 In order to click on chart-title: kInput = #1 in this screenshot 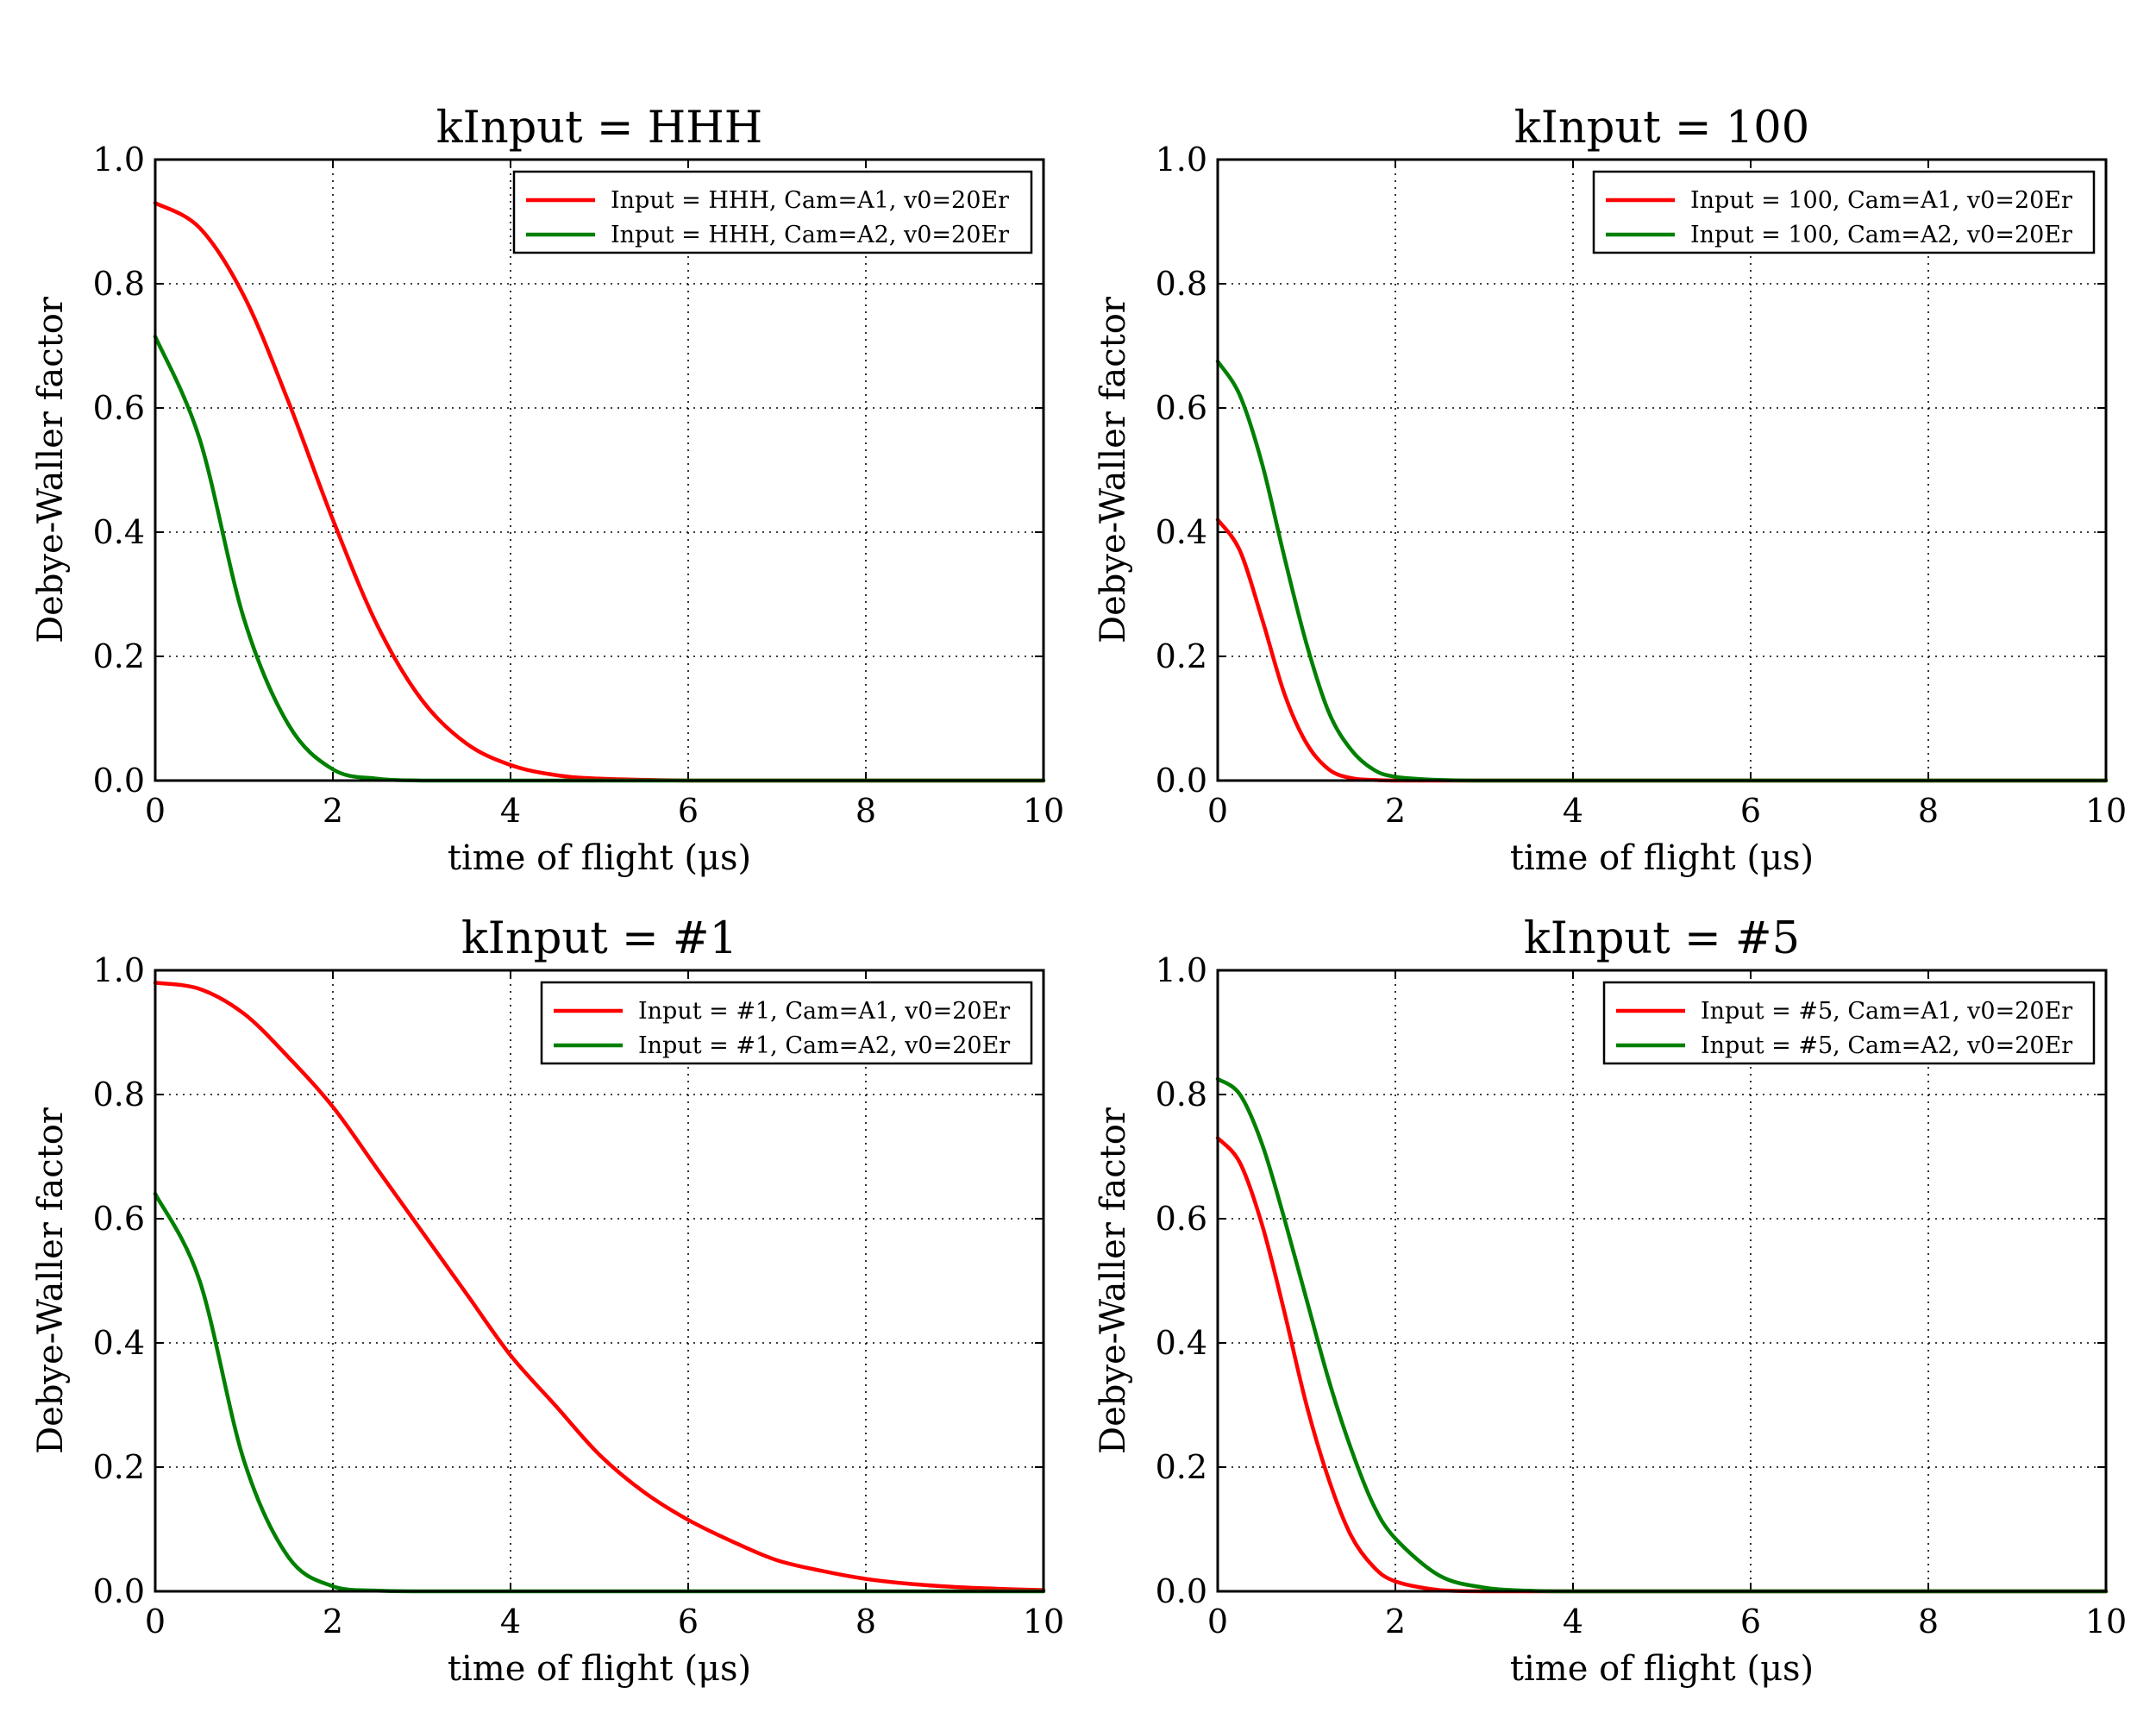, I will do `click(599, 938)`.